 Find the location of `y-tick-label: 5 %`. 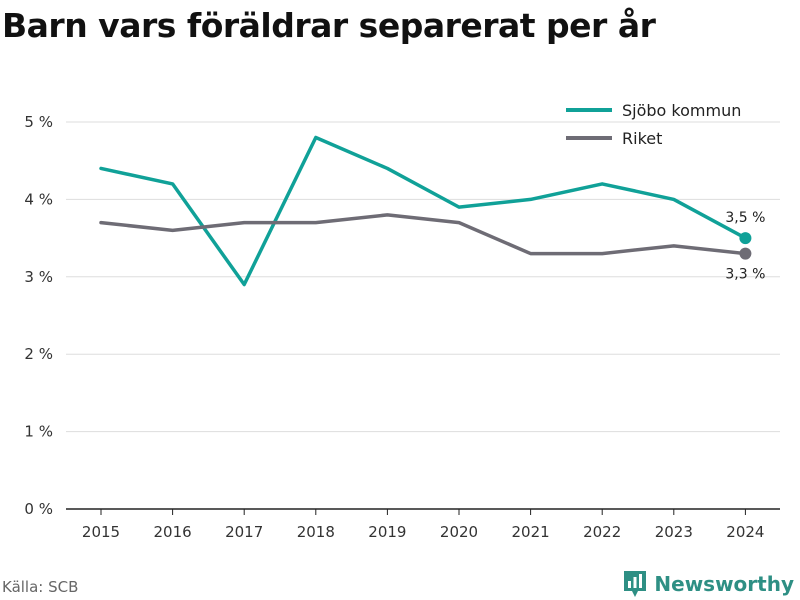

y-tick-label: 5 % is located at coordinates (38, 122).